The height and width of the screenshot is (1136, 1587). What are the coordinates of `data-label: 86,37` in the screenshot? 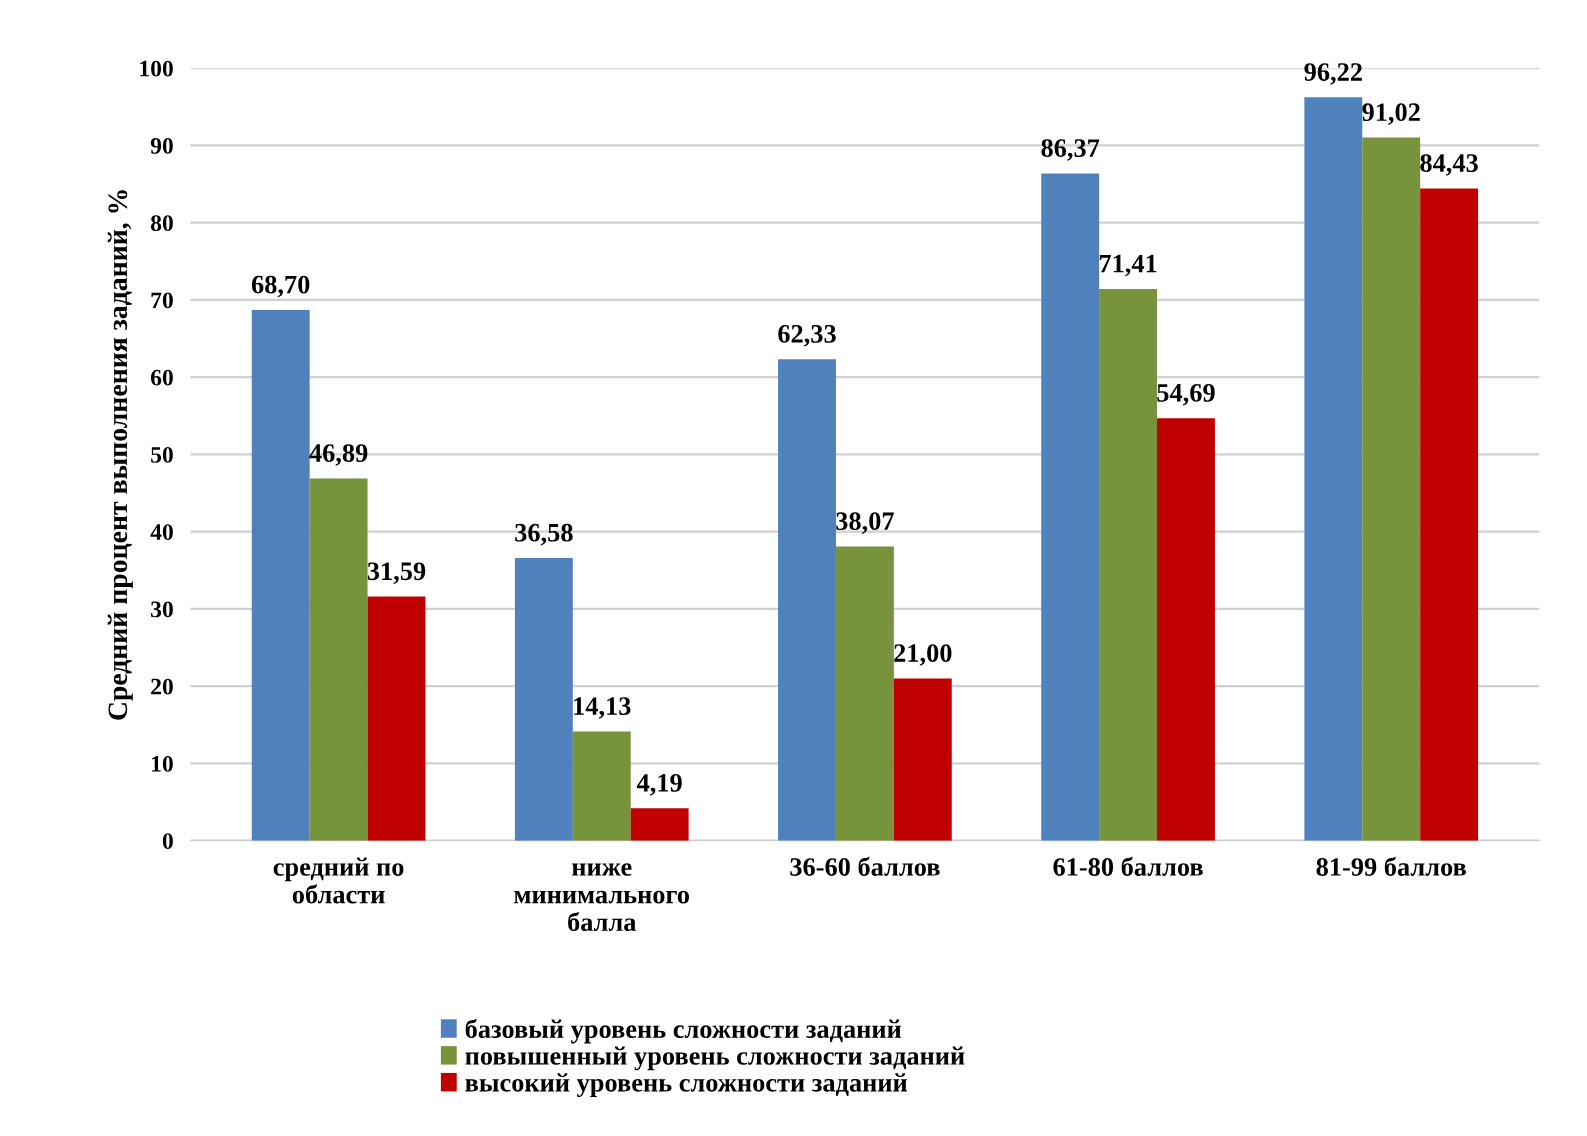 It's located at (1070, 150).